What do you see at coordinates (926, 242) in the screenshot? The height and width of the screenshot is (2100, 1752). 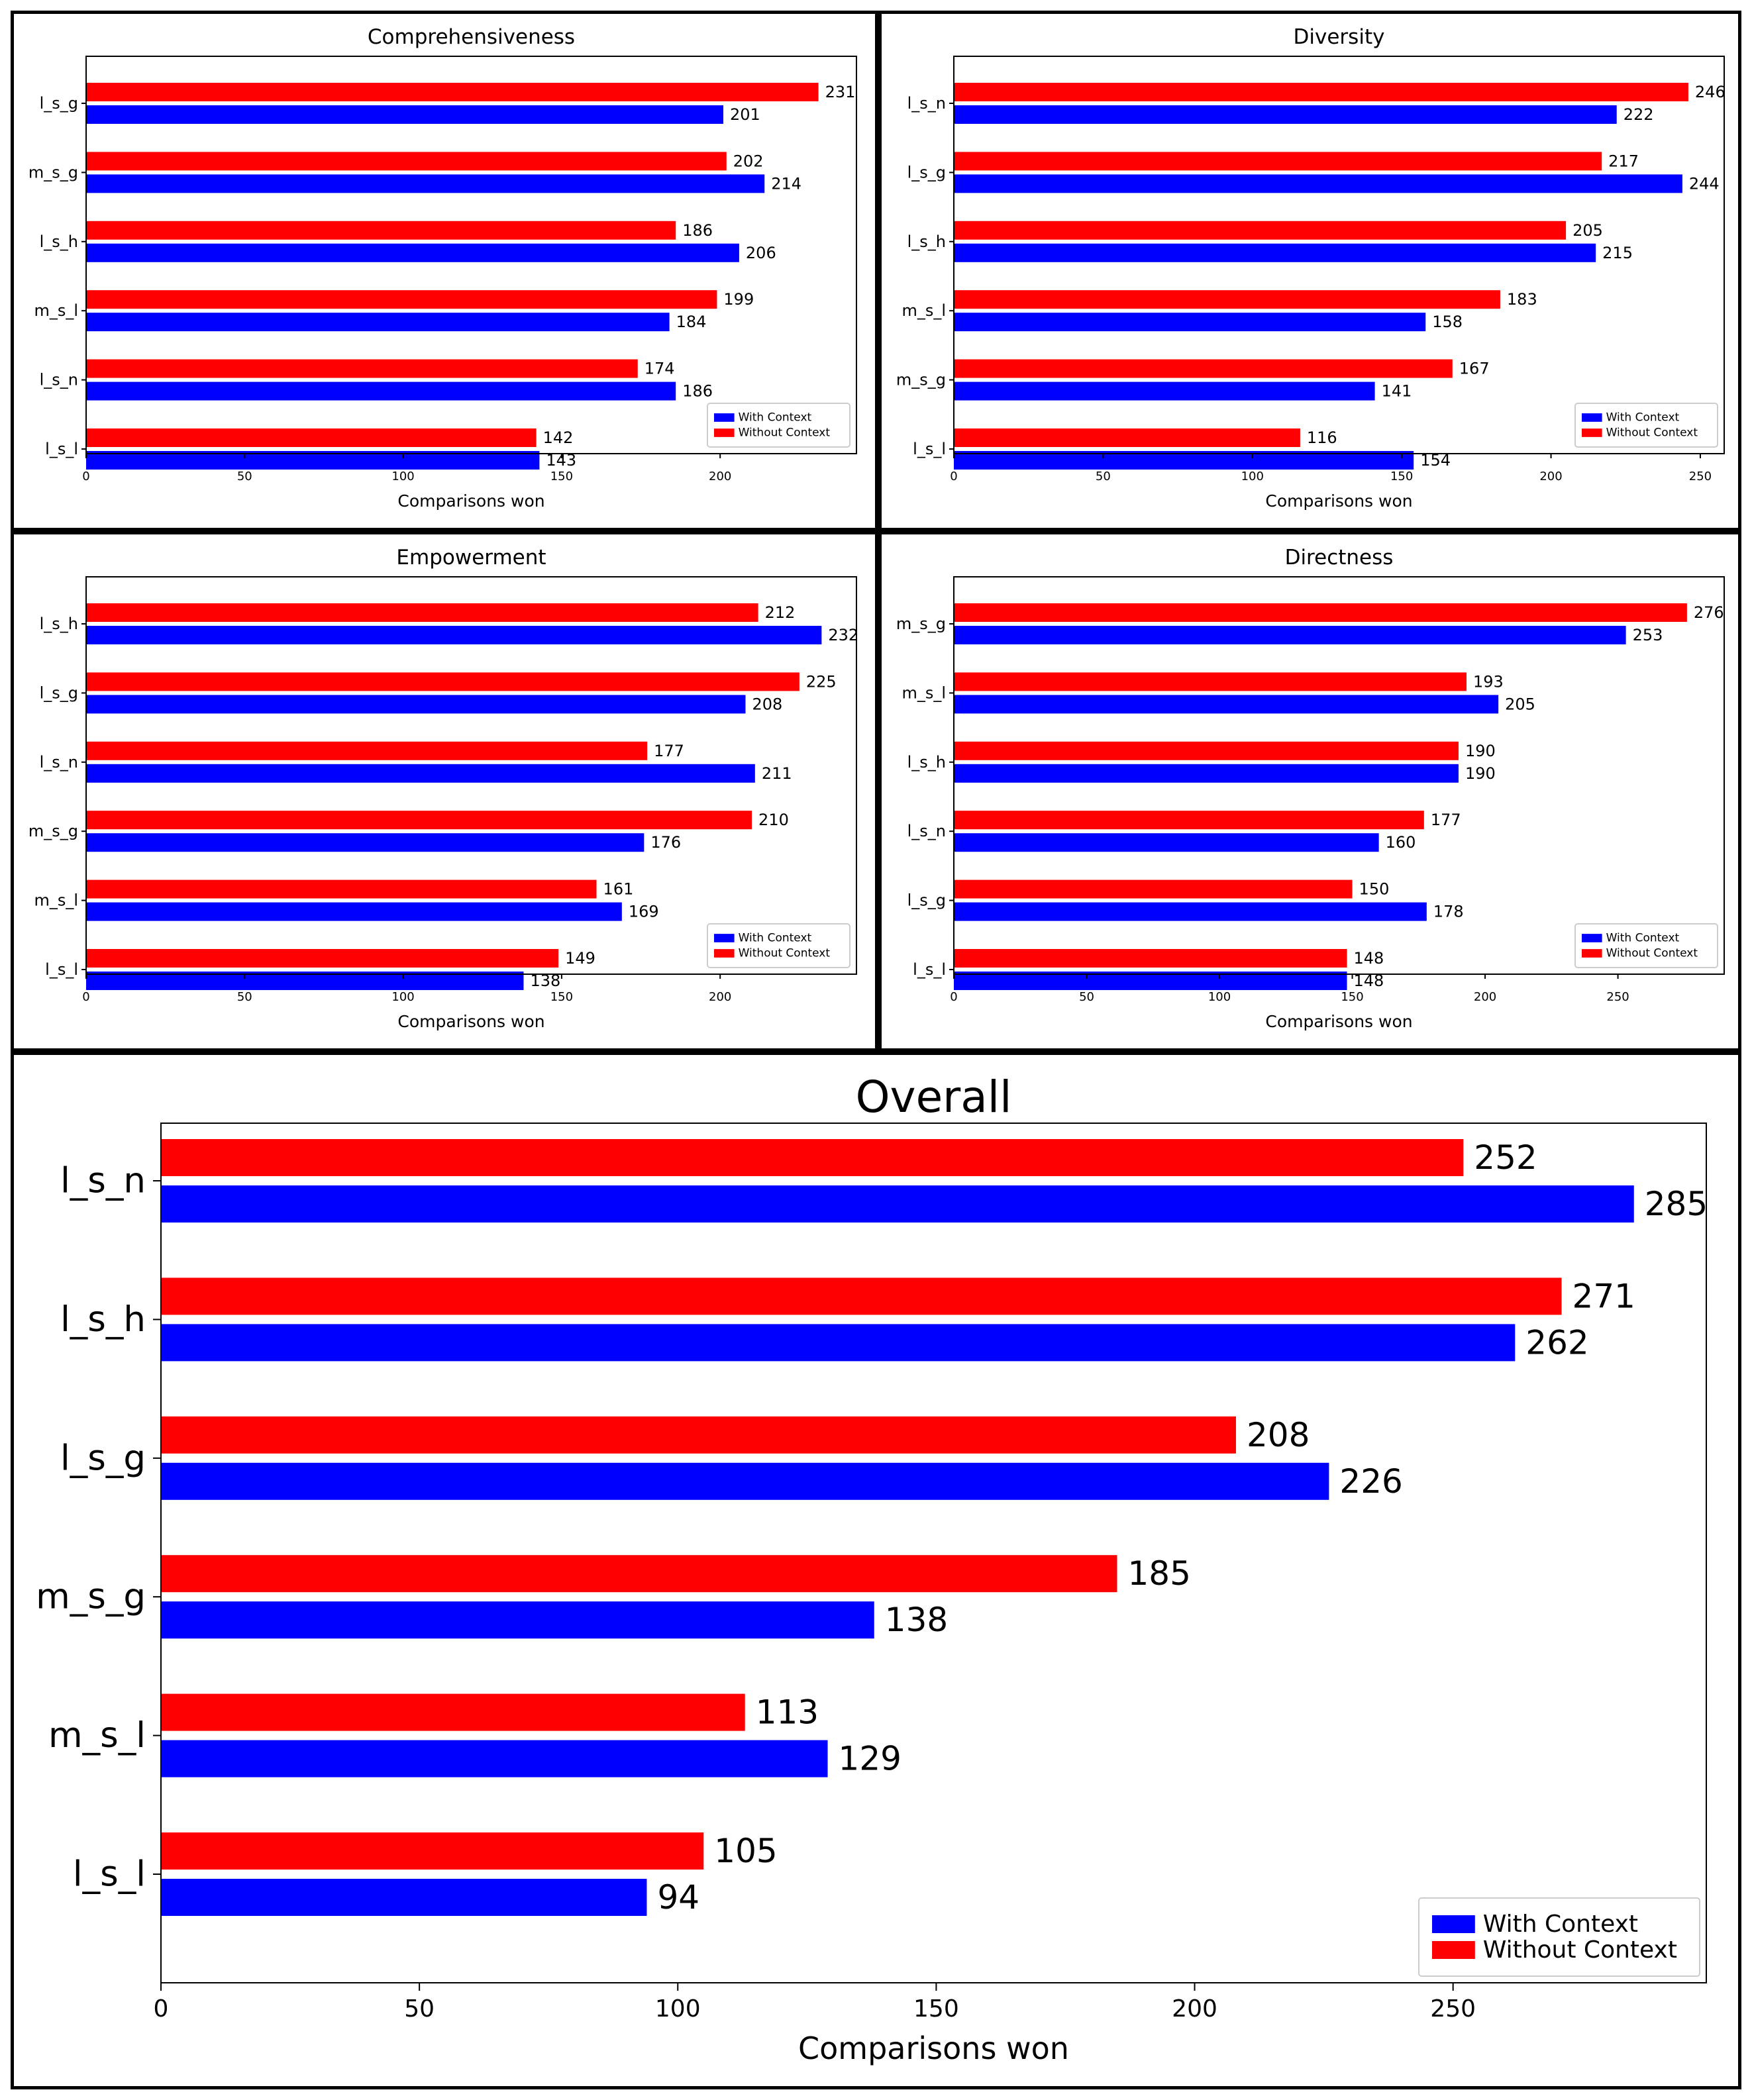 I see `y-tick-label: l_s_h` at bounding box center [926, 242].